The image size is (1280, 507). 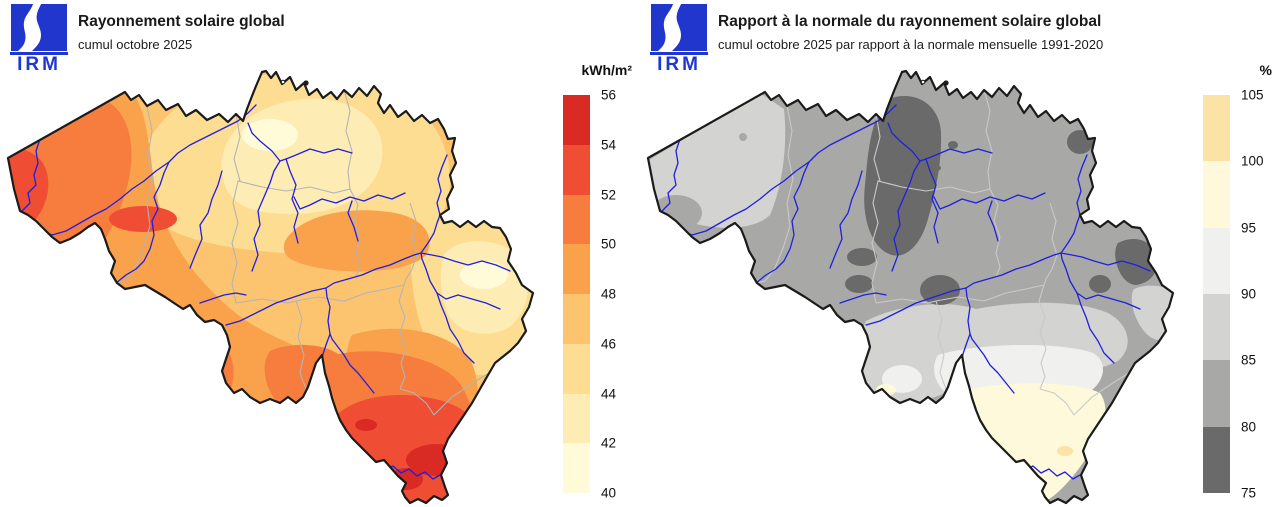 I want to click on left-legend-unit: kWh/m², so click(x=606, y=70).